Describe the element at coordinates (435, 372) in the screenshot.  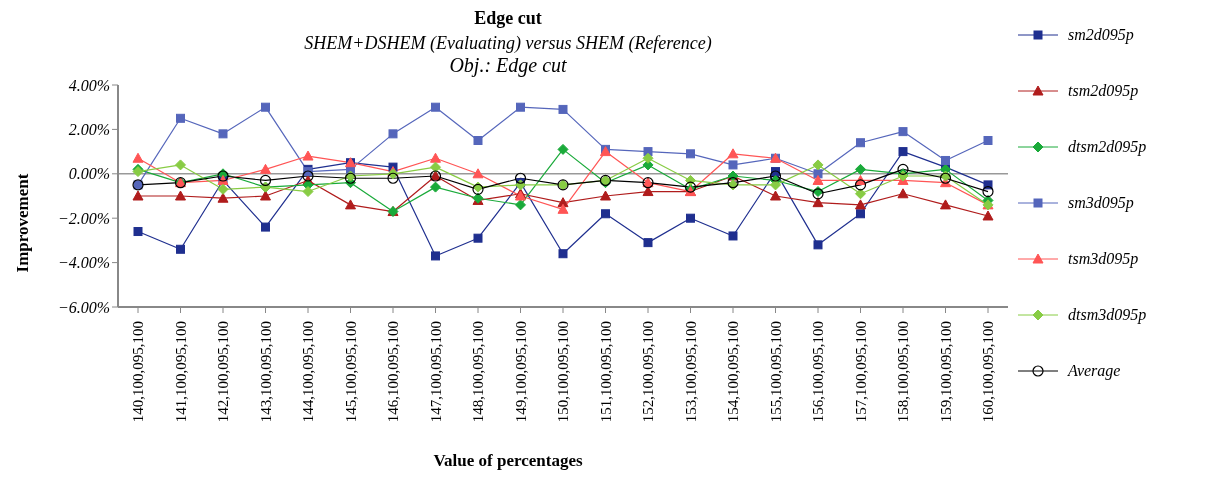
I see `x-tick-label: 147,100,095,100` at that location.